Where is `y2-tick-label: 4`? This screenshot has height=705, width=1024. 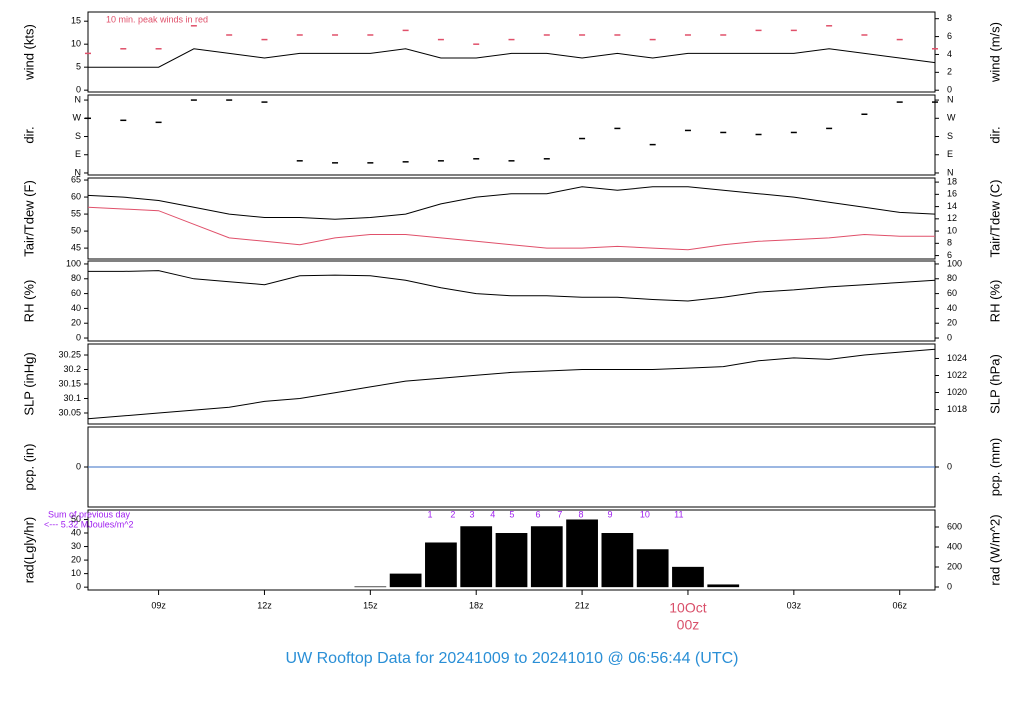
y2-tick-label: 4 is located at coordinates (949, 54).